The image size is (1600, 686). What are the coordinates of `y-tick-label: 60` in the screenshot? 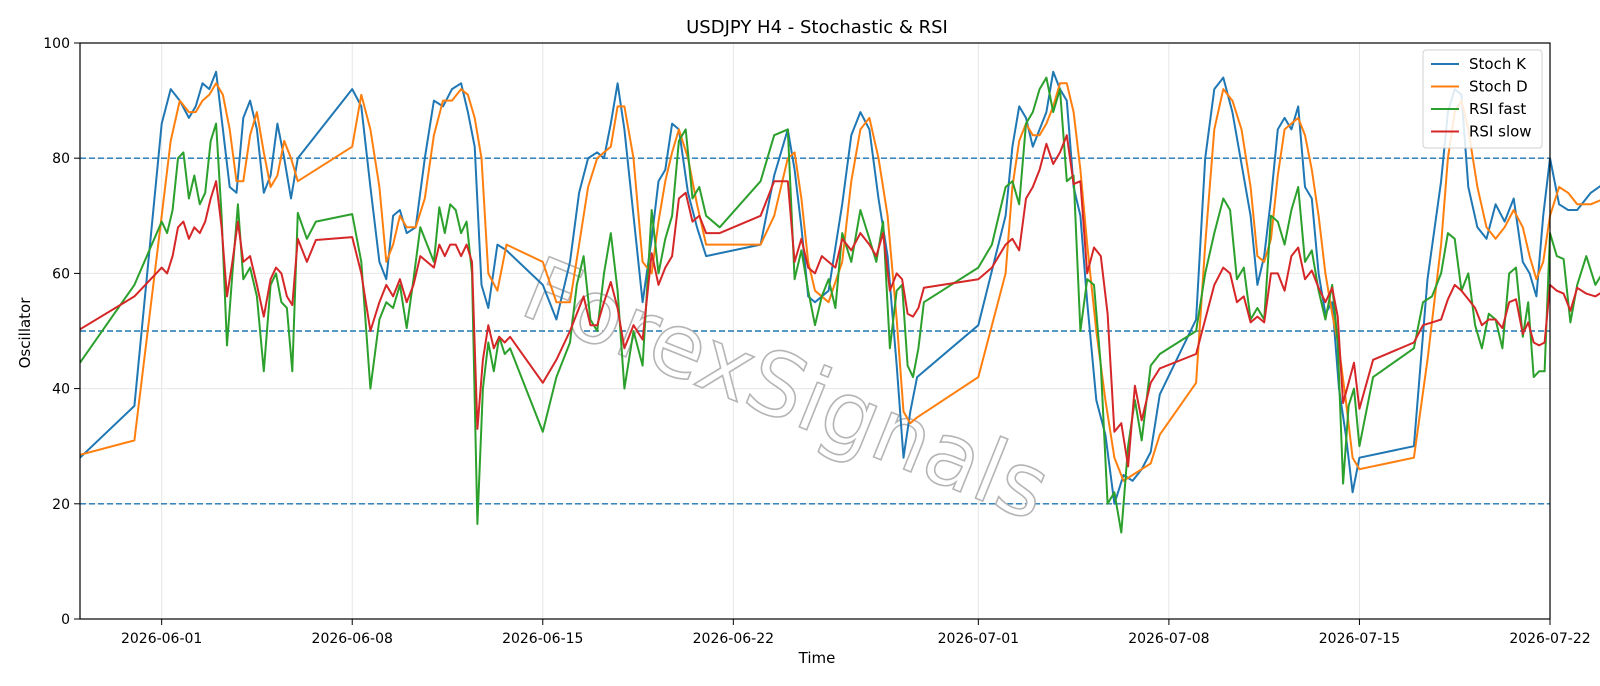 It's located at (61, 274).